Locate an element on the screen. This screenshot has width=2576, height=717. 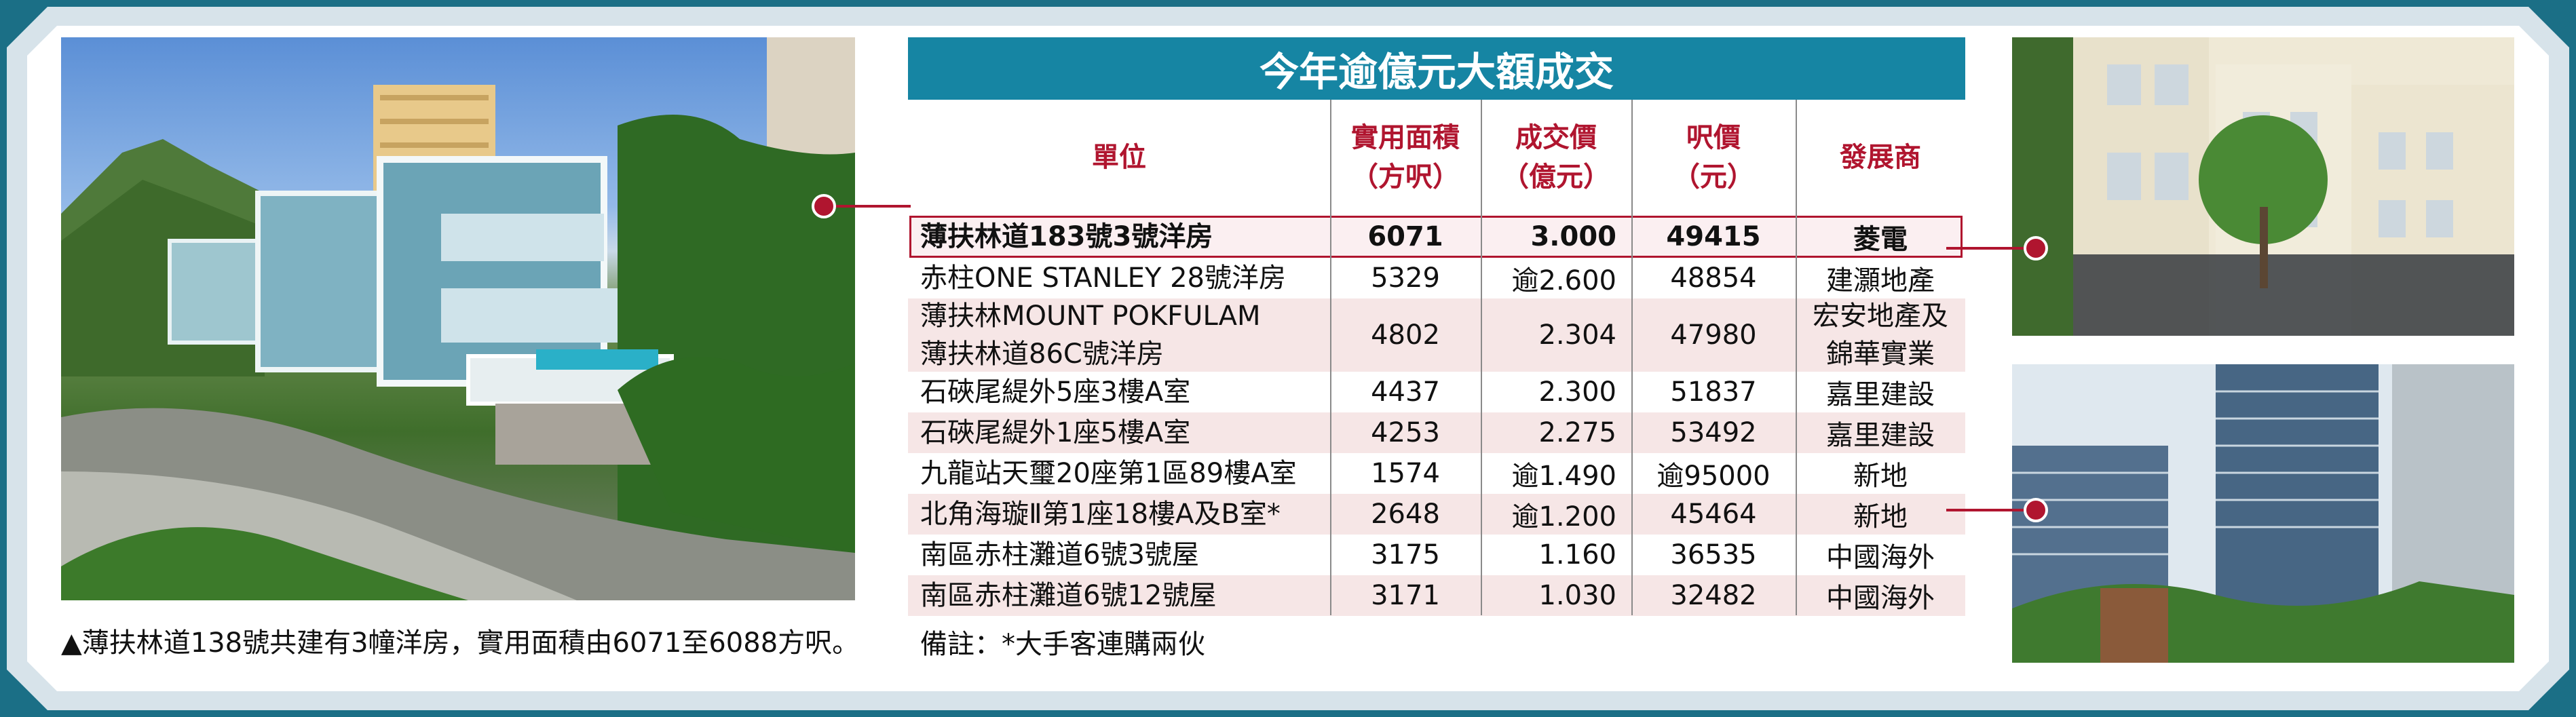
top-right-illustration is located at coordinates (2263, 186).